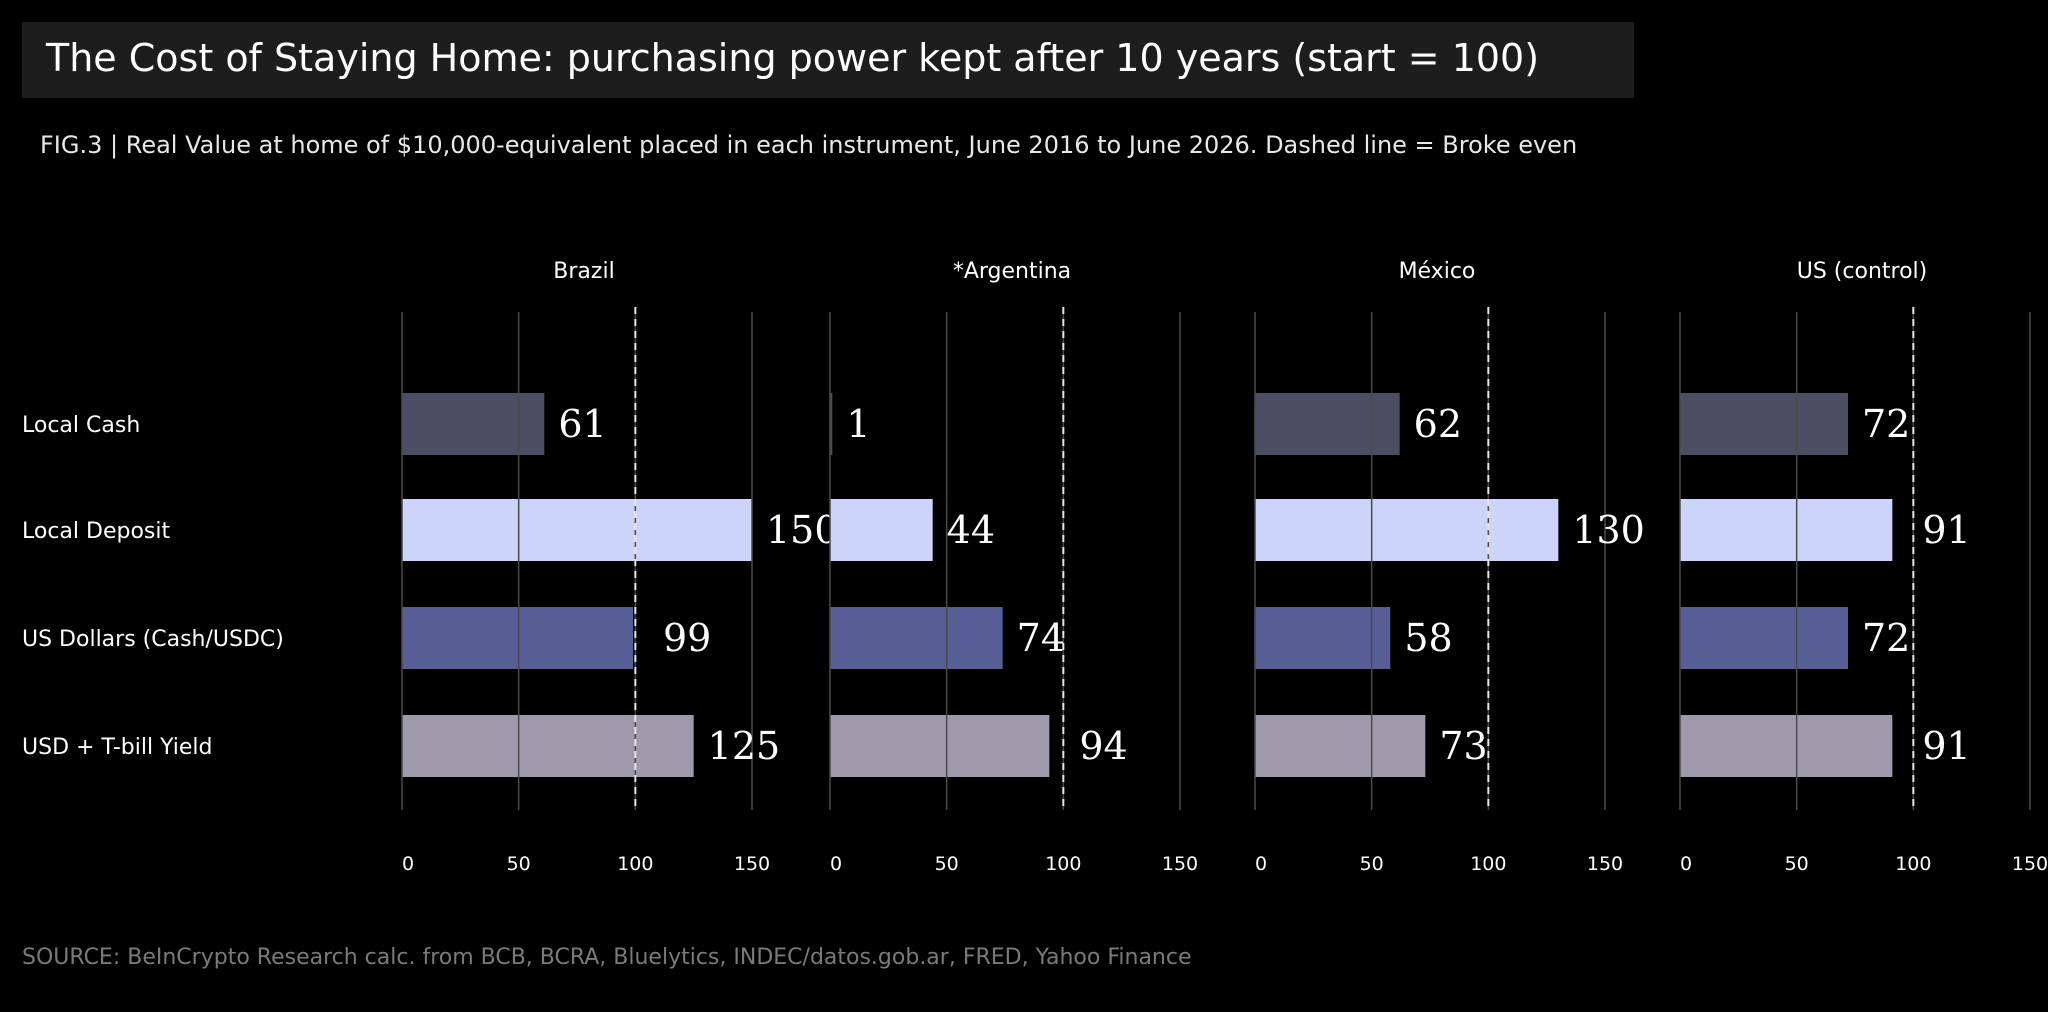 This screenshot has height=1012, width=2048. What do you see at coordinates (1012, 271) in the screenshot?
I see `panel-title: *Argentina` at bounding box center [1012, 271].